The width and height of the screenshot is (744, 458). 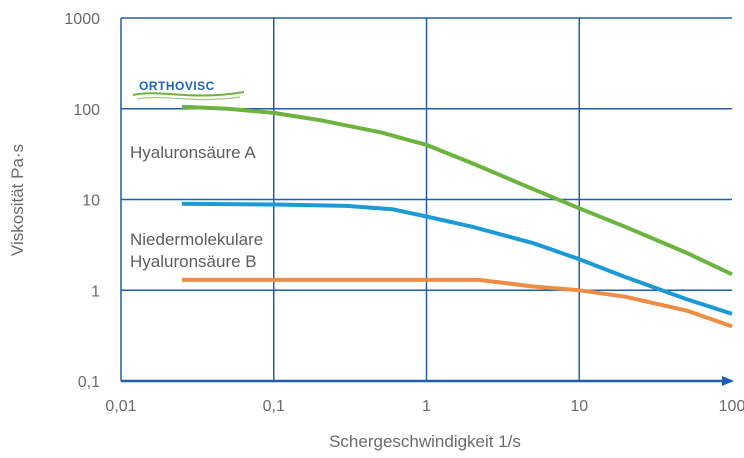 I want to click on orthovisc-logo: ORTHOVISC, so click(x=188, y=90).